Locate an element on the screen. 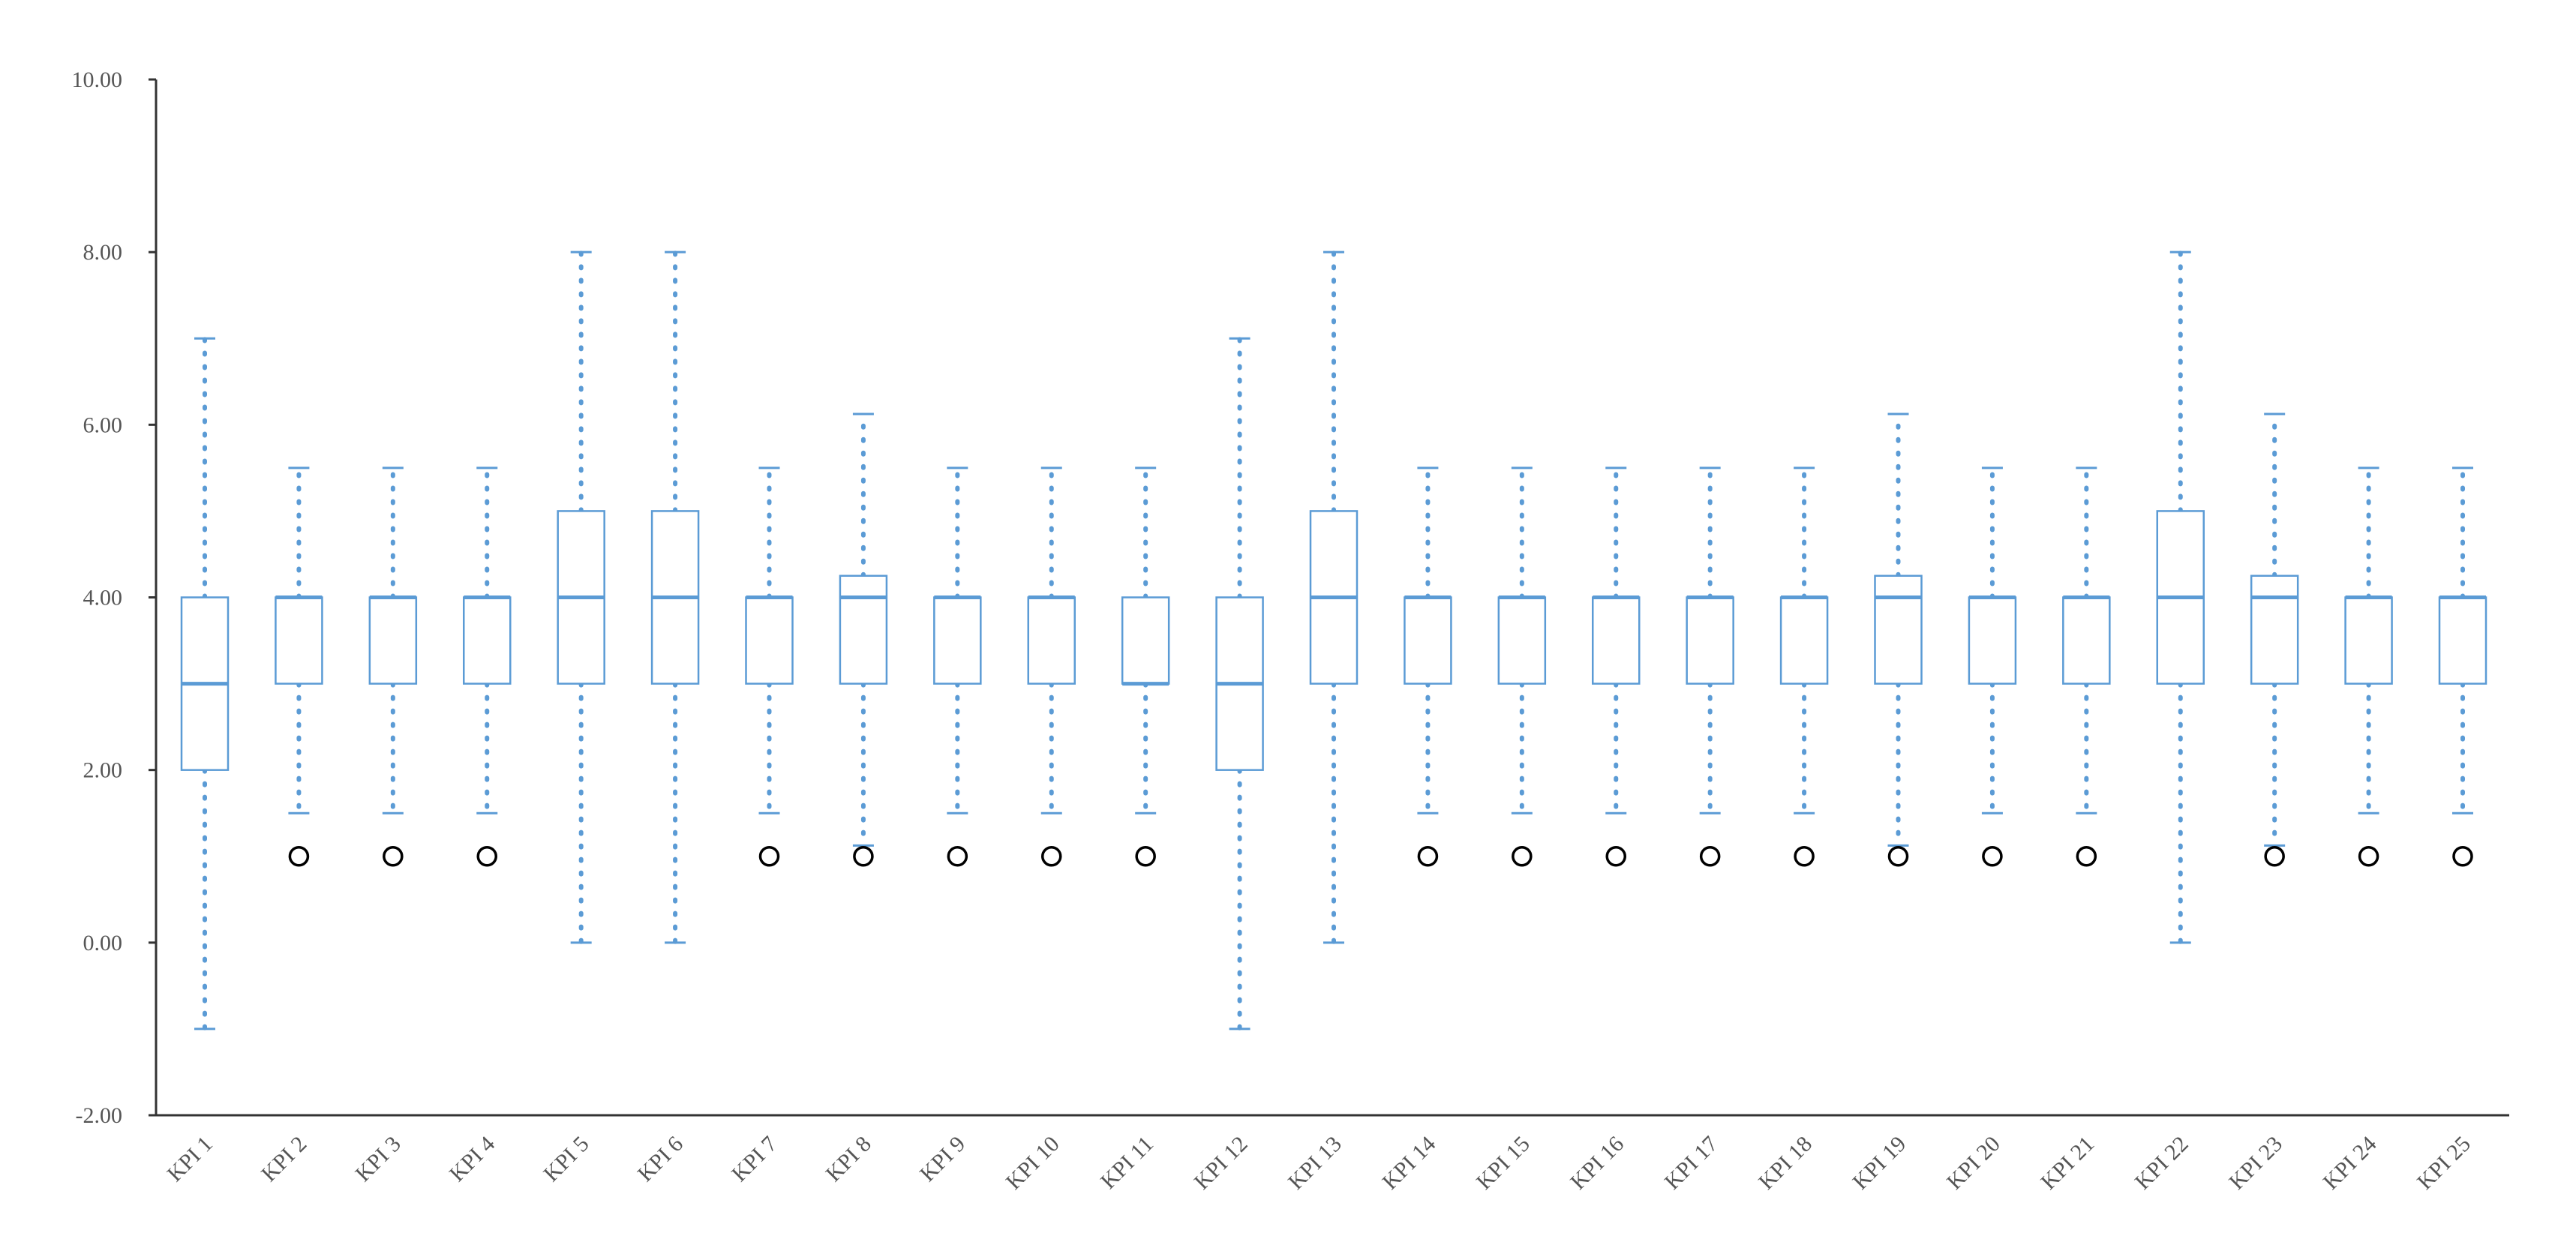 Image resolution: width=2576 pixels, height=1248 pixels. y-tick-label: 6.00 is located at coordinates (103, 424).